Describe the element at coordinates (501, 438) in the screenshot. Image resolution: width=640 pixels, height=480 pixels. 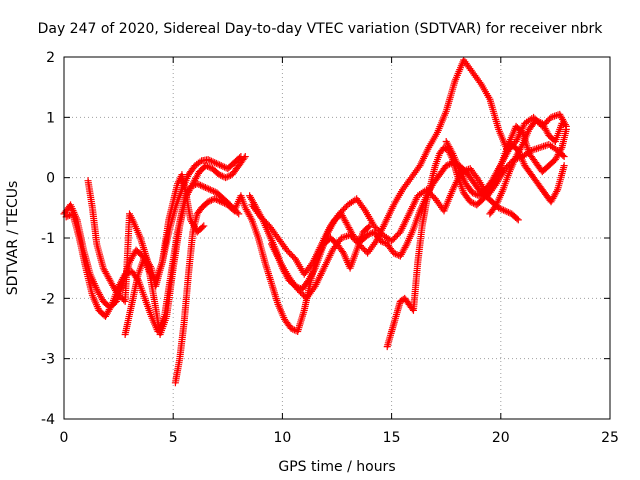
I see `x-tick-label: 20` at that location.